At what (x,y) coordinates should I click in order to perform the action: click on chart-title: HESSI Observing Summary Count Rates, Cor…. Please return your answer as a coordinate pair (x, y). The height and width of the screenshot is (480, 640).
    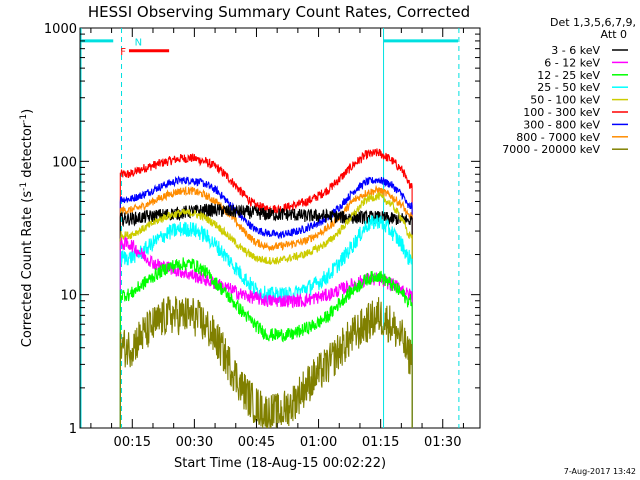
    Looking at the image, I should click on (279, 12).